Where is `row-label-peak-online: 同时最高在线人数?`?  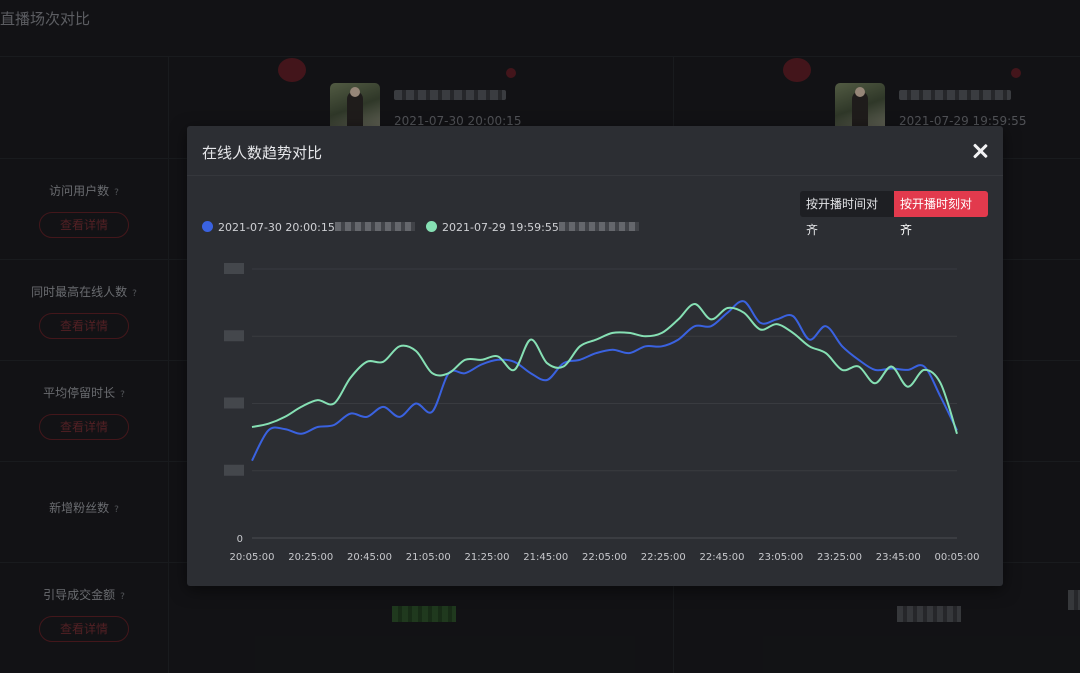
row-label-peak-online: 同时最高在线人数? is located at coordinates (84, 292).